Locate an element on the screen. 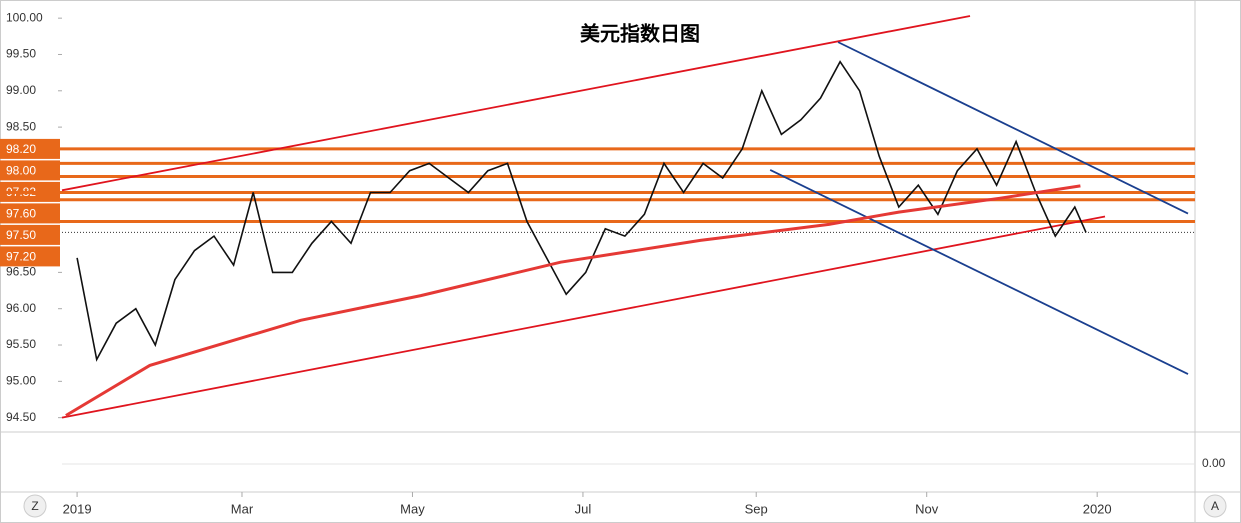 The width and height of the screenshot is (1241, 523). y-tick-label: 99.00 is located at coordinates (21, 90).